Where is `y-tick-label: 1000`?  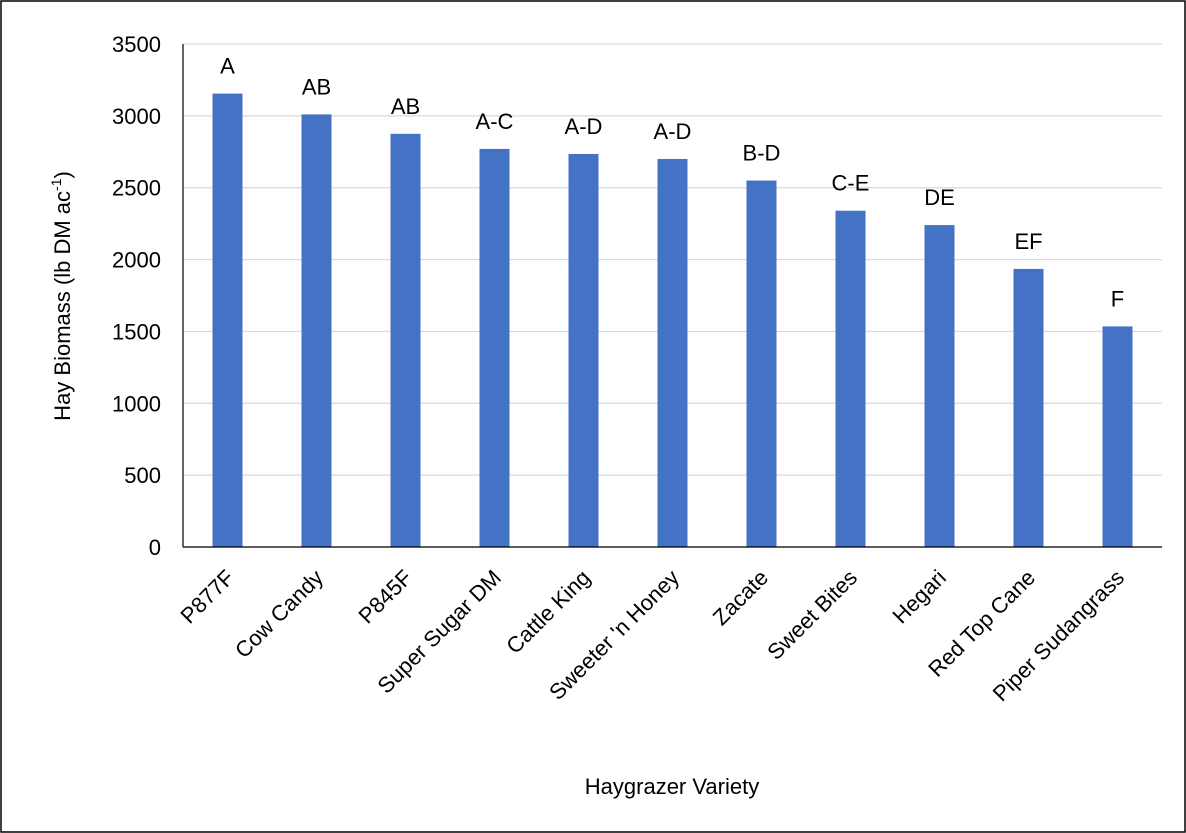 y-tick-label: 1000 is located at coordinates (136, 403).